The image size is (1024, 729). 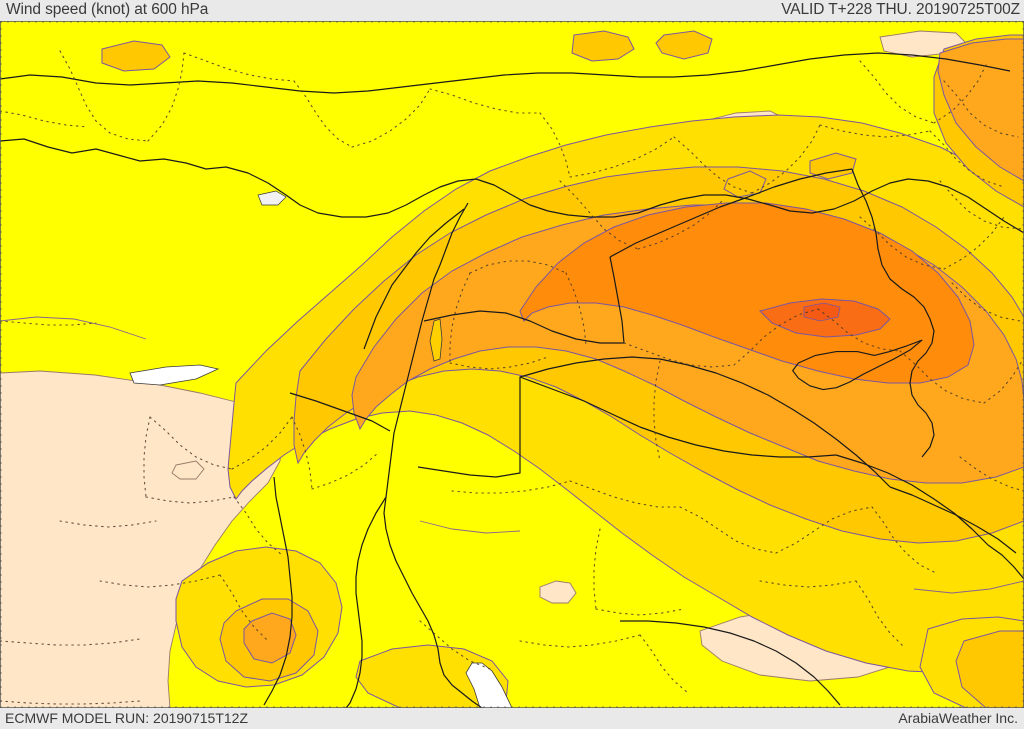 What do you see at coordinates (126, 718) in the screenshot?
I see `model-run-label: ECMWF MODEL RUN: 20190715T12Z` at bounding box center [126, 718].